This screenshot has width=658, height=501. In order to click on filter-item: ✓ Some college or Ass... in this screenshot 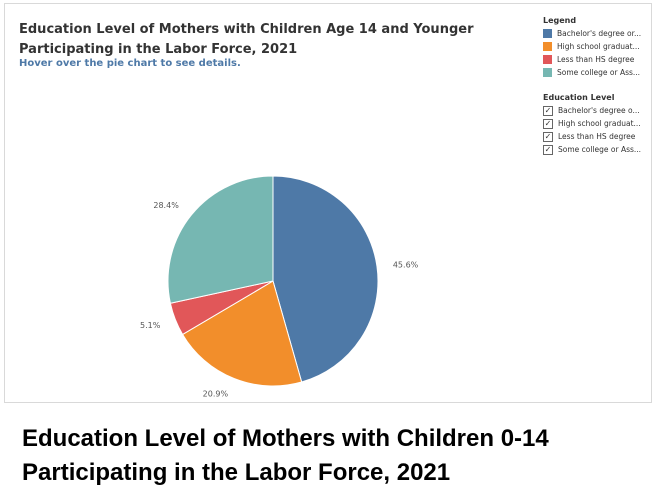, I will do `click(598, 149)`.